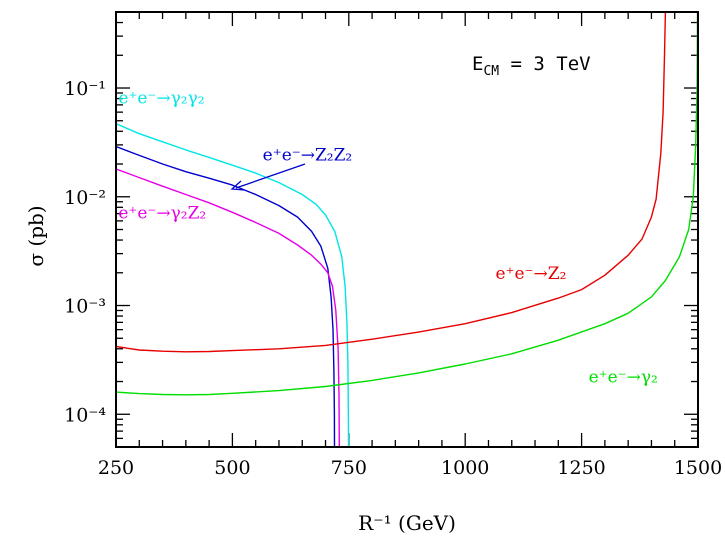 The width and height of the screenshot is (725, 539). Describe the element at coordinates (85, 89) in the screenshot. I see `y-tick-label: 10⁻¹` at that location.